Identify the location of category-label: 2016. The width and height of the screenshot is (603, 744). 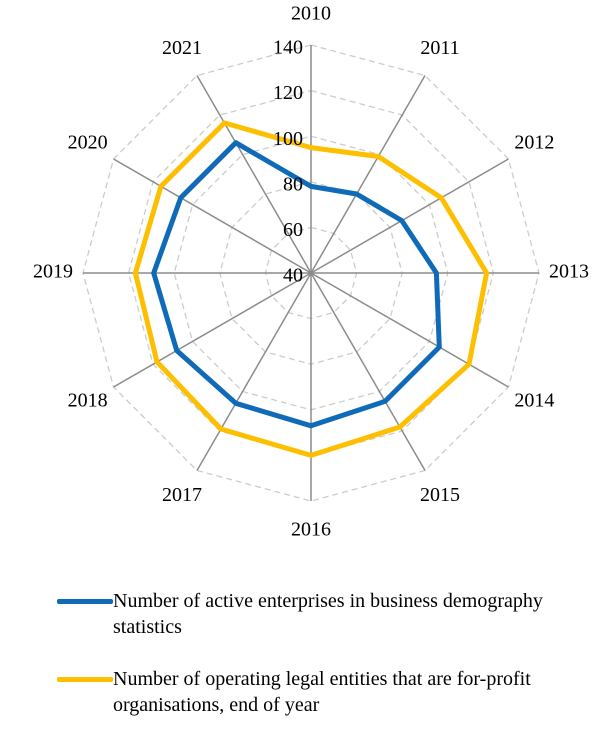
(311, 530).